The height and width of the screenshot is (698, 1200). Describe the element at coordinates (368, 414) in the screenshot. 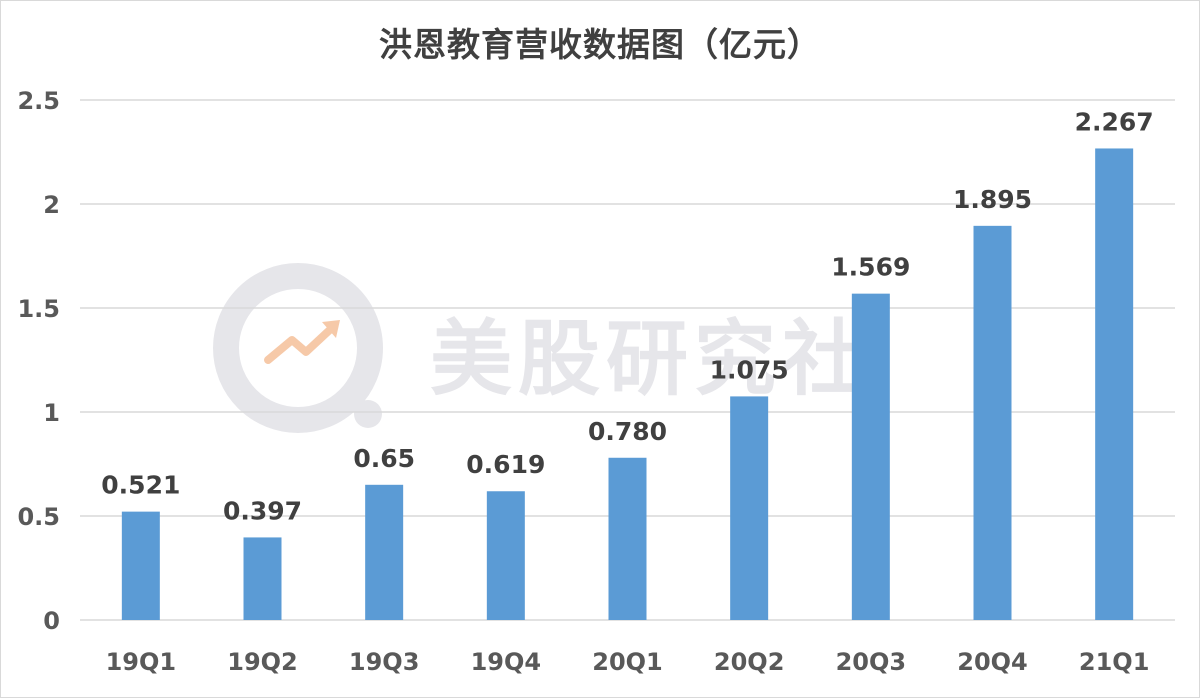

I see `watermark-dot` at that location.